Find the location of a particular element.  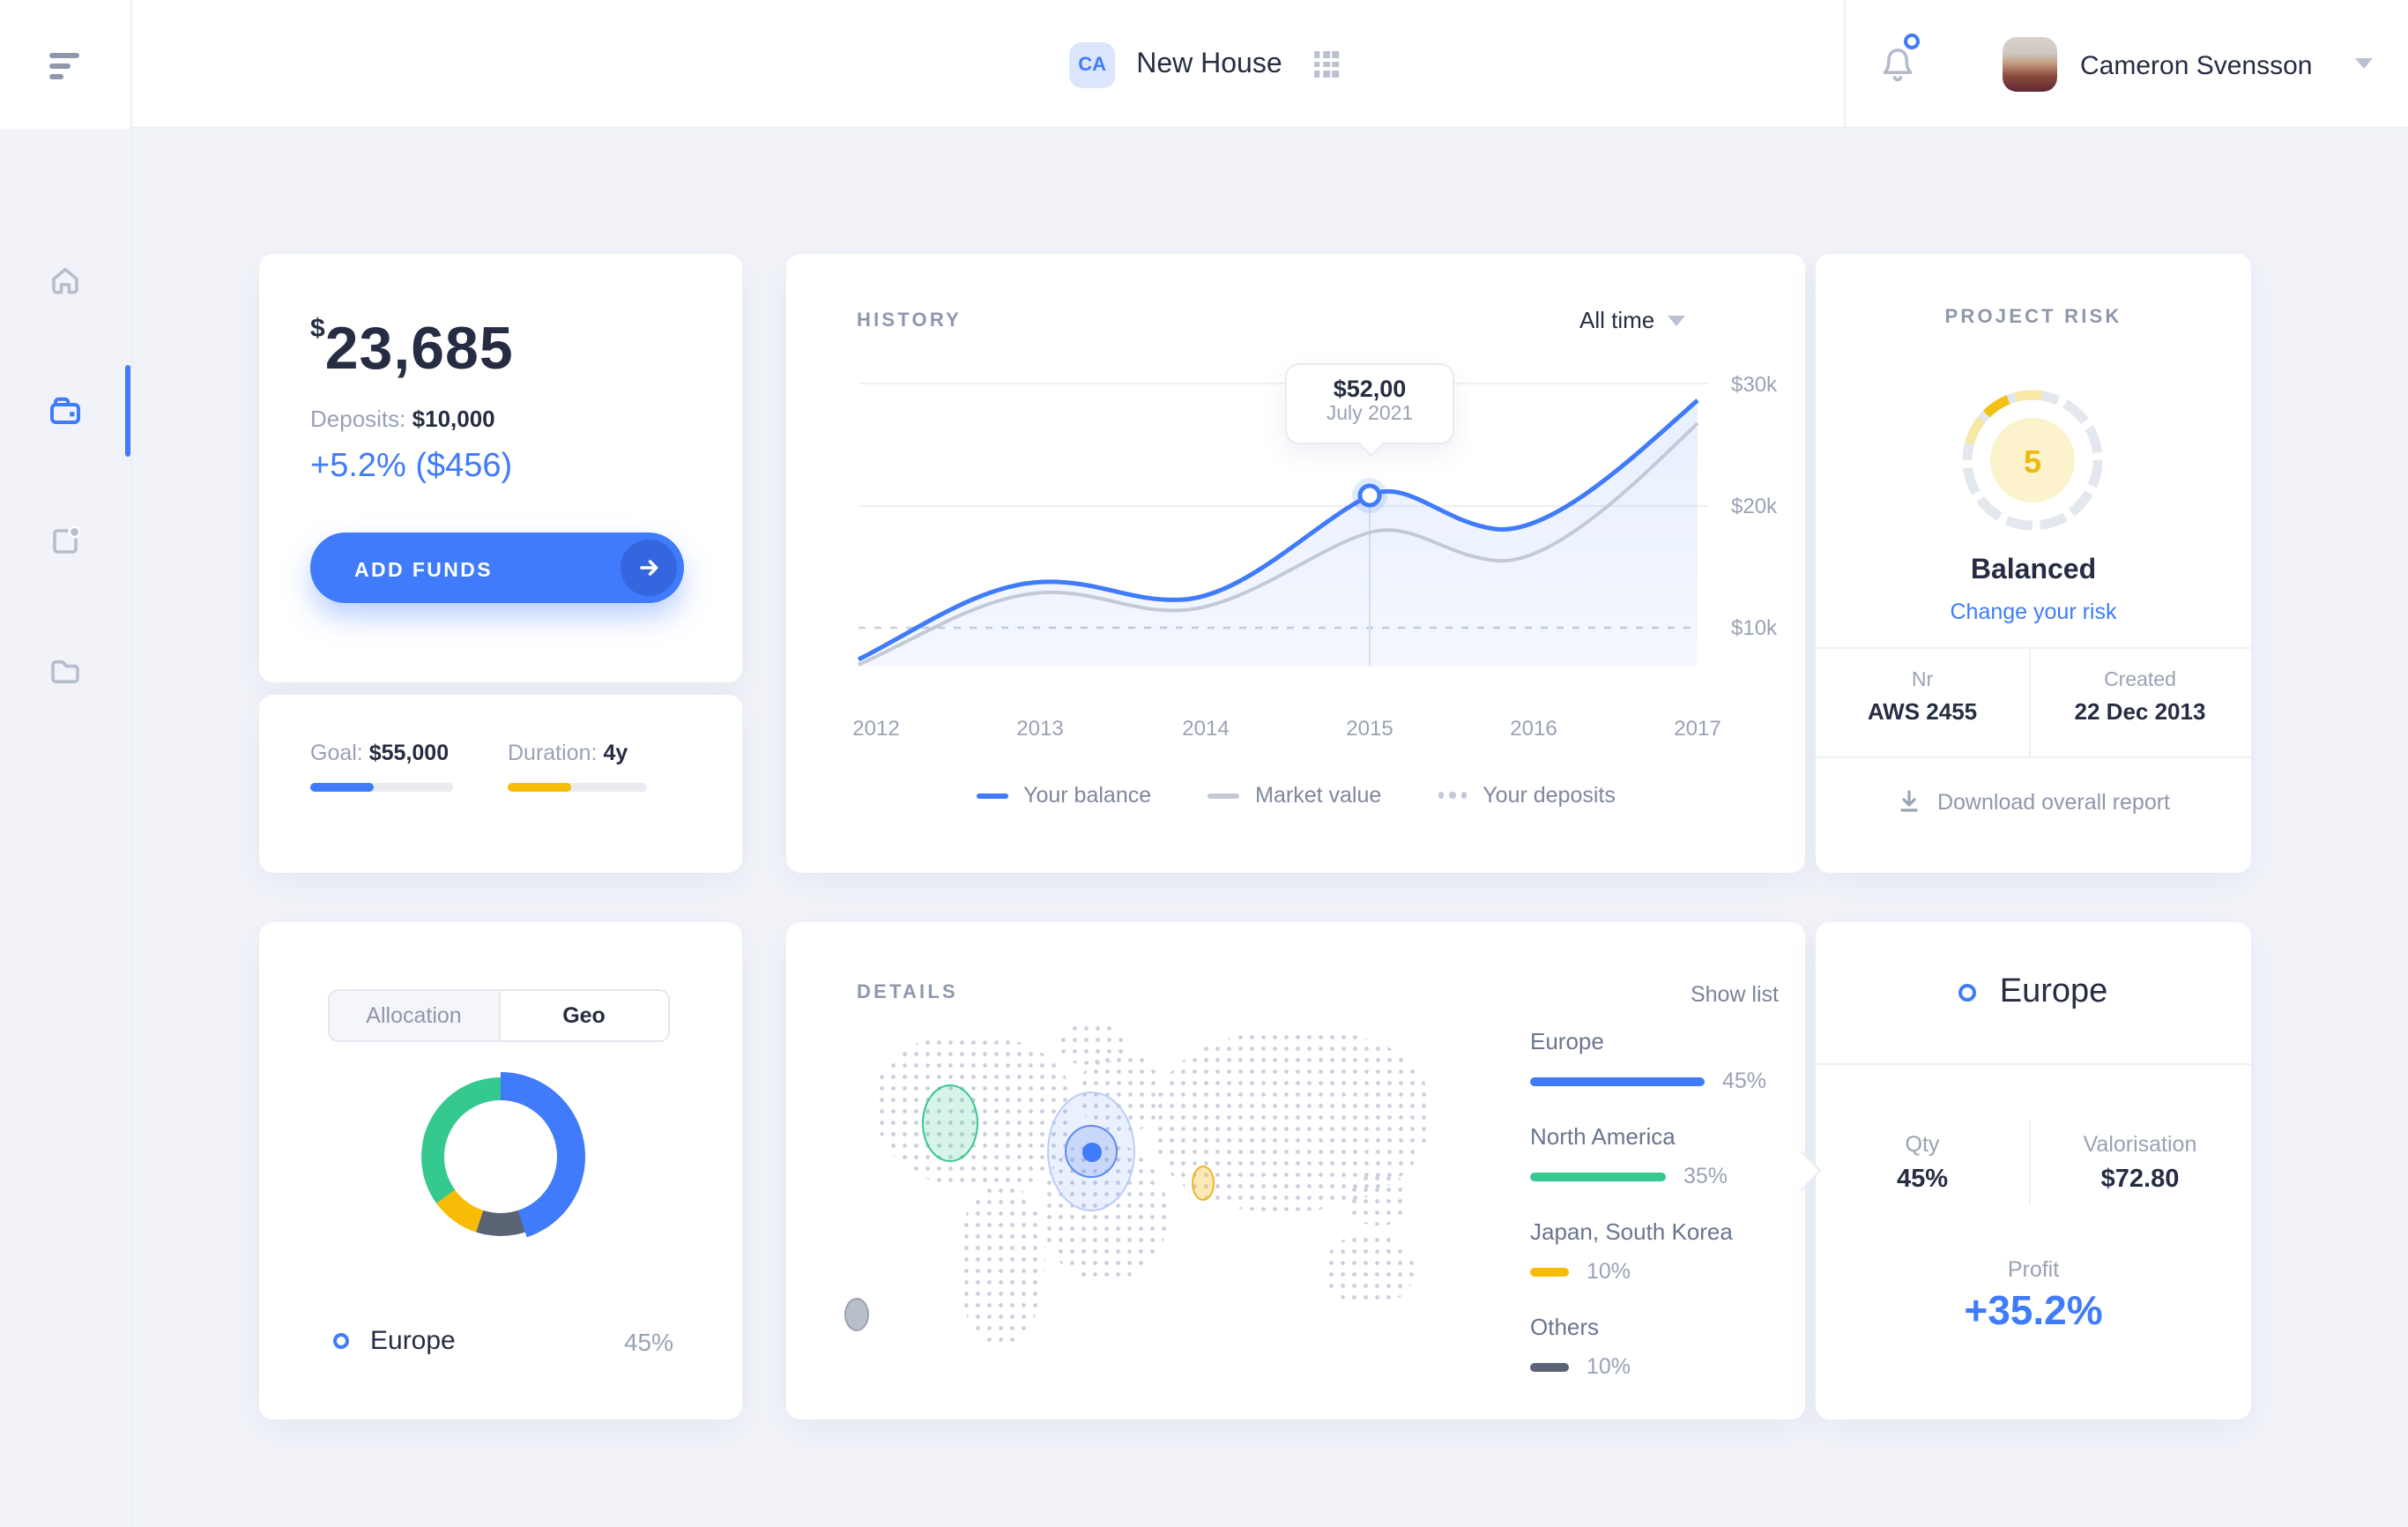

goal-value: $55,000 is located at coordinates (409, 753).